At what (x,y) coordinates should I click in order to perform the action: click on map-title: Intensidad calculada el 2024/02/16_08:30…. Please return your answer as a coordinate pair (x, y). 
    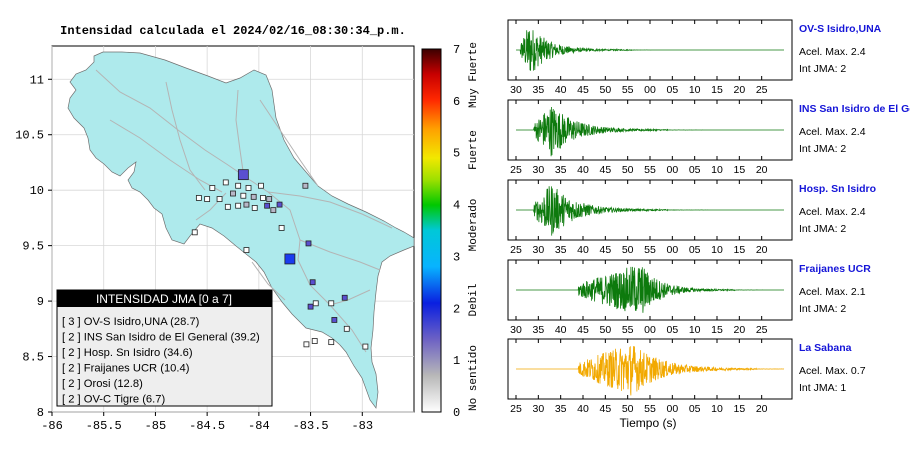
    Looking at the image, I should click on (233, 31).